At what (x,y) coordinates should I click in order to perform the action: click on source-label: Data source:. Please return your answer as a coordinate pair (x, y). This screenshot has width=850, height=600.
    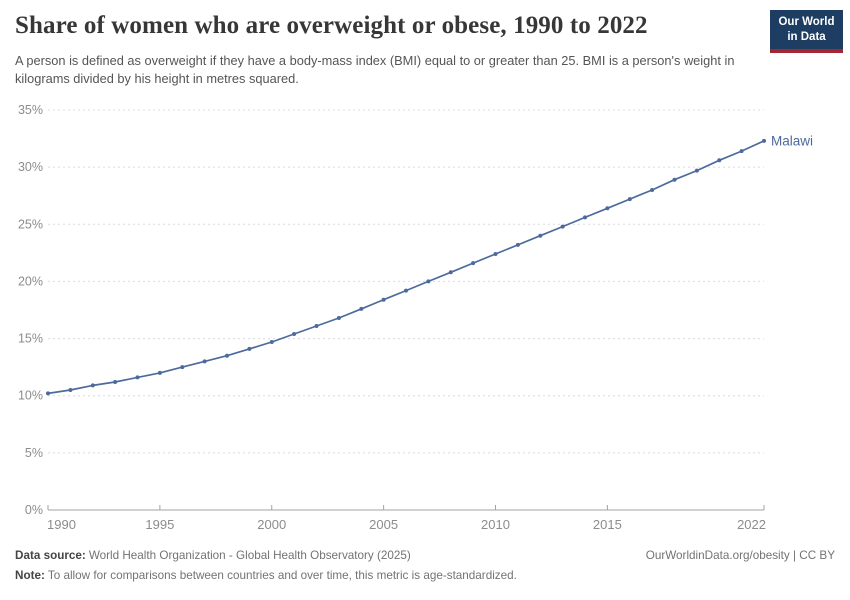
    Looking at the image, I should click on (50, 555).